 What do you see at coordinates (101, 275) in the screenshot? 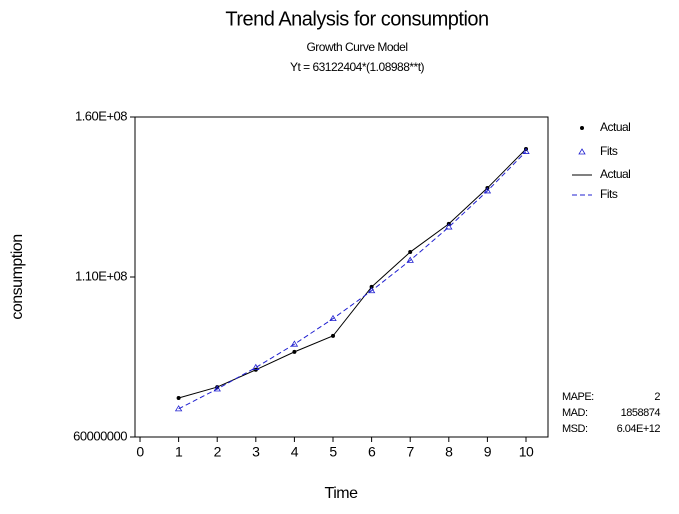
I see `y-tick-label: 1.10E+08` at bounding box center [101, 275].